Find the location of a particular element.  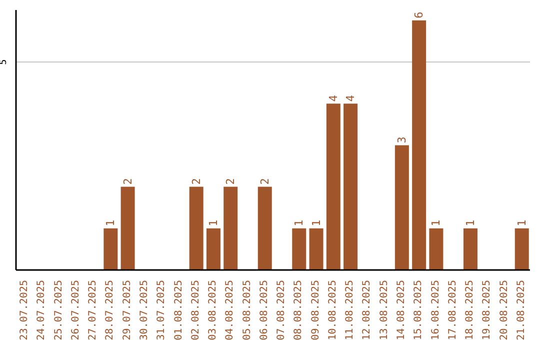

x-tick-label: 08.08.2025 is located at coordinates (298, 310).